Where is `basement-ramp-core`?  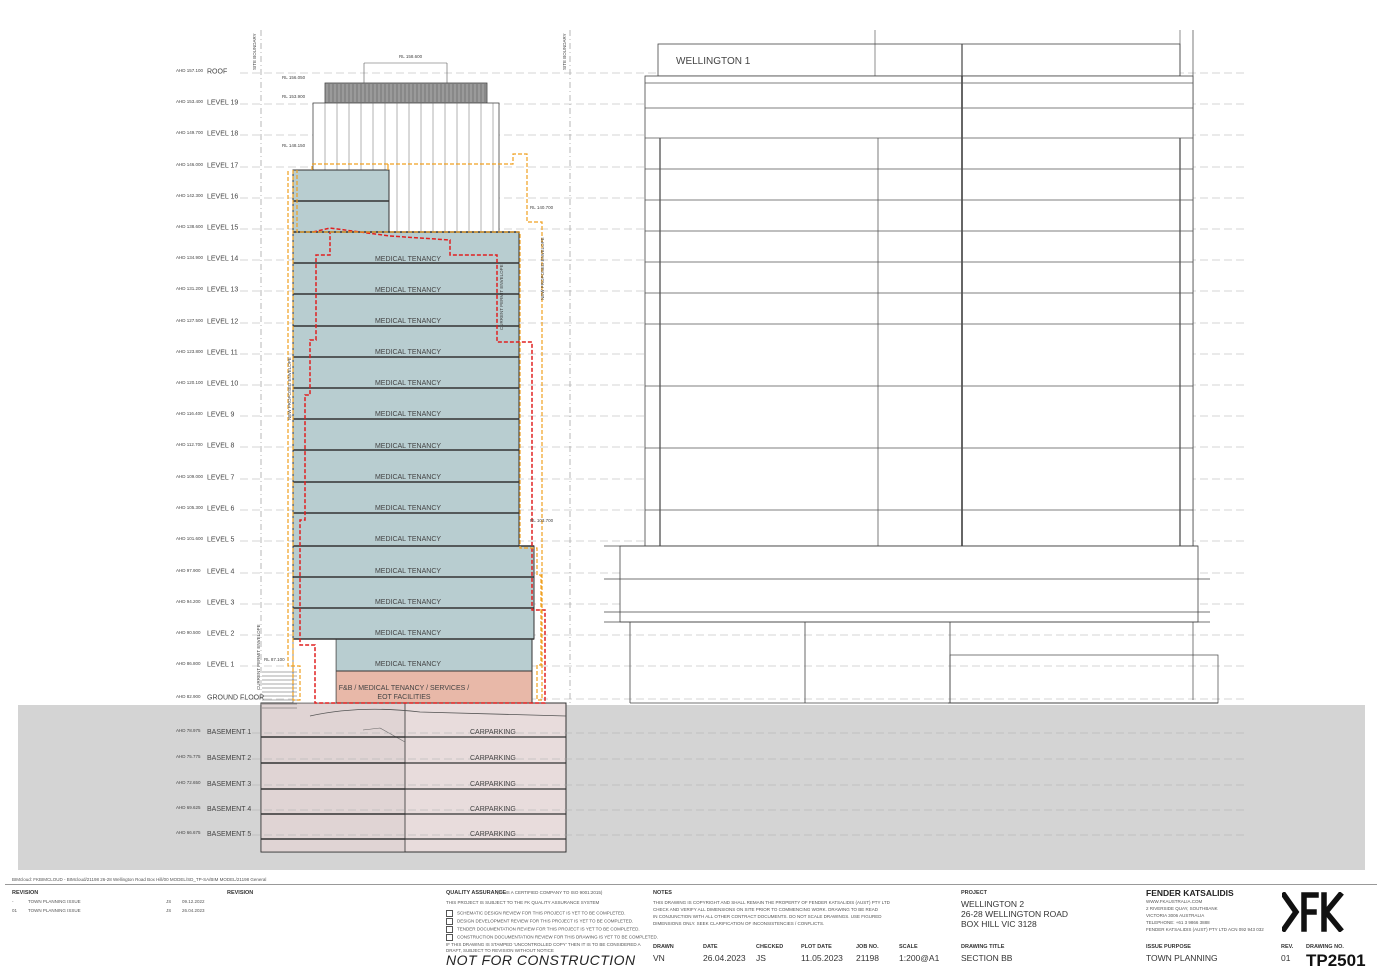
basement-ramp-core is located at coordinates (333, 777).